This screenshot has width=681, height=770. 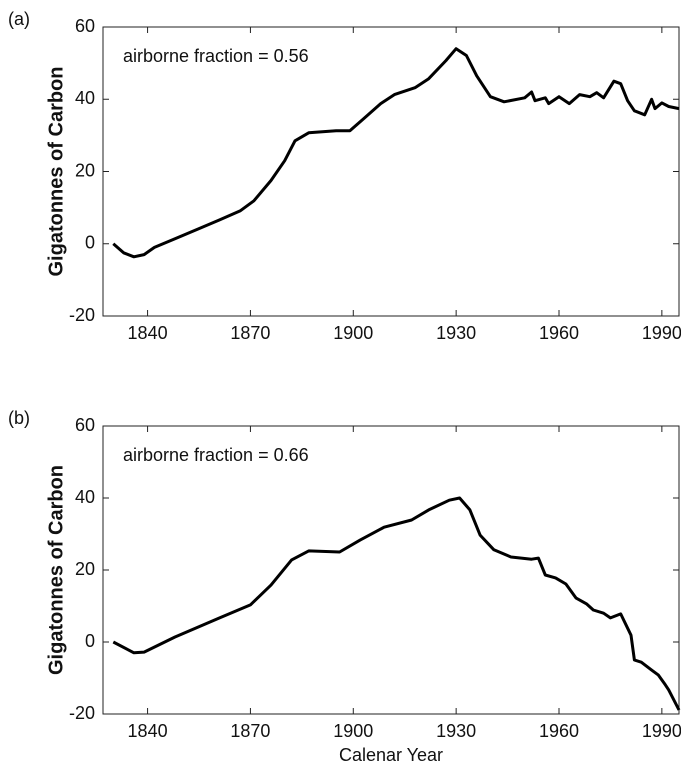 I want to click on panel-label: (b), so click(x=19, y=418).